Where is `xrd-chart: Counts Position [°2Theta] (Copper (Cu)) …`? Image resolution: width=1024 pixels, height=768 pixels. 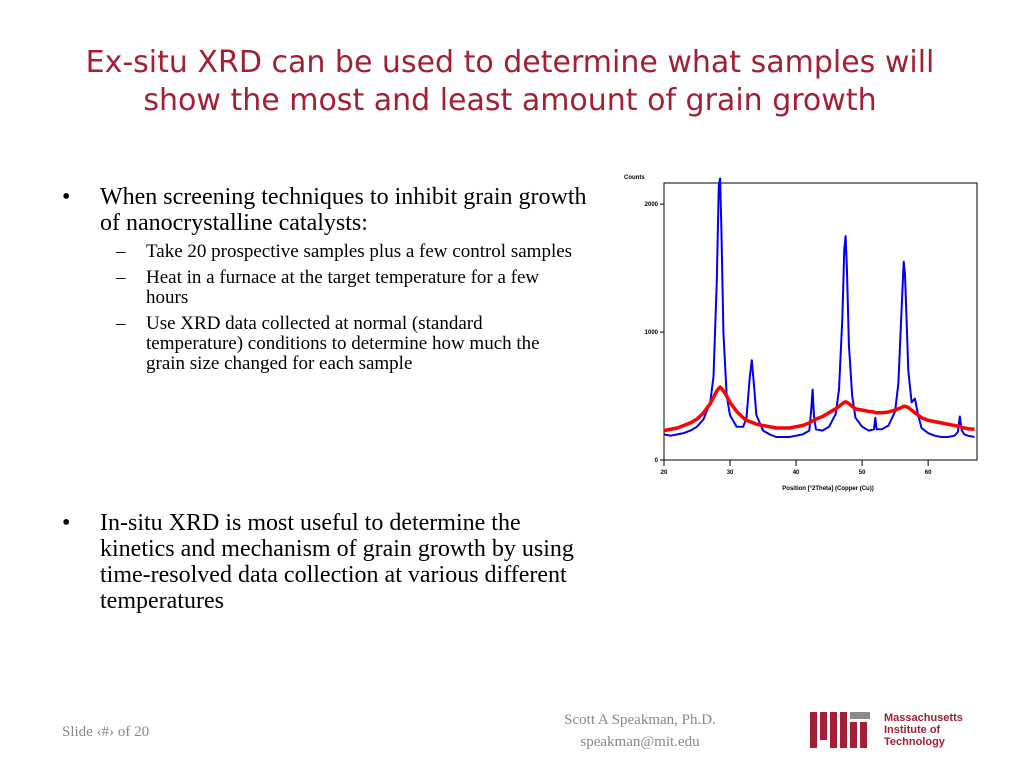
xrd-chart: Counts Position [°2Theta] (Copper (Cu)) … is located at coordinates (801, 333).